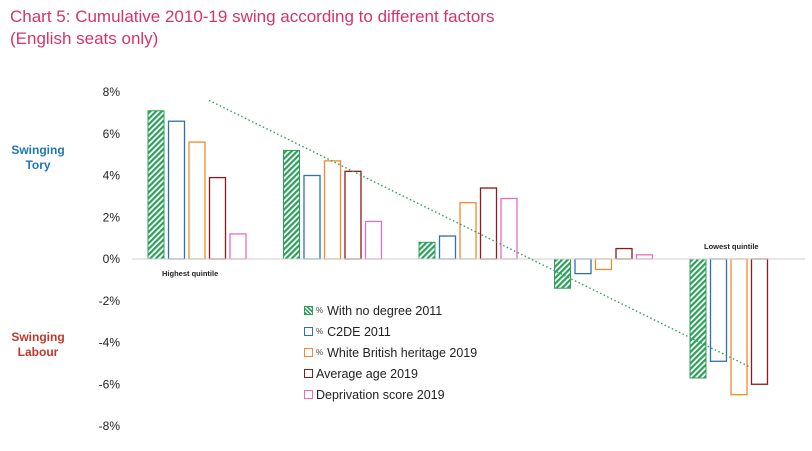  What do you see at coordinates (112, 176) in the screenshot?
I see `y-tick-label: 4%` at bounding box center [112, 176].